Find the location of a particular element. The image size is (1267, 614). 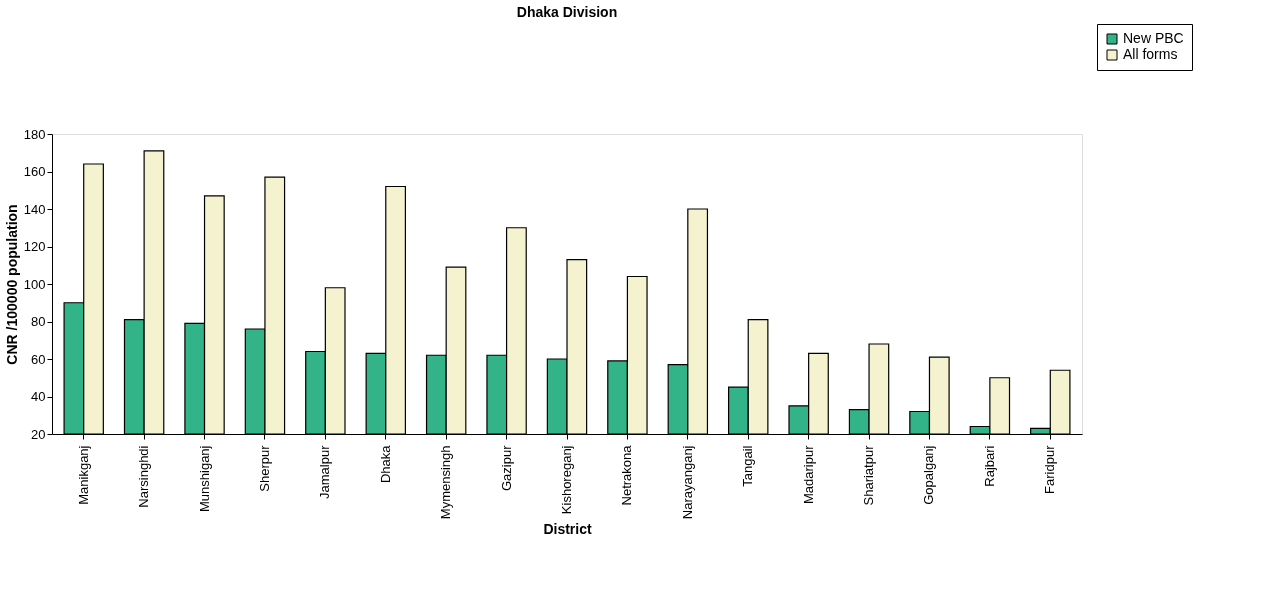

x-tick-label: Madaripur is located at coordinates (808, 474).